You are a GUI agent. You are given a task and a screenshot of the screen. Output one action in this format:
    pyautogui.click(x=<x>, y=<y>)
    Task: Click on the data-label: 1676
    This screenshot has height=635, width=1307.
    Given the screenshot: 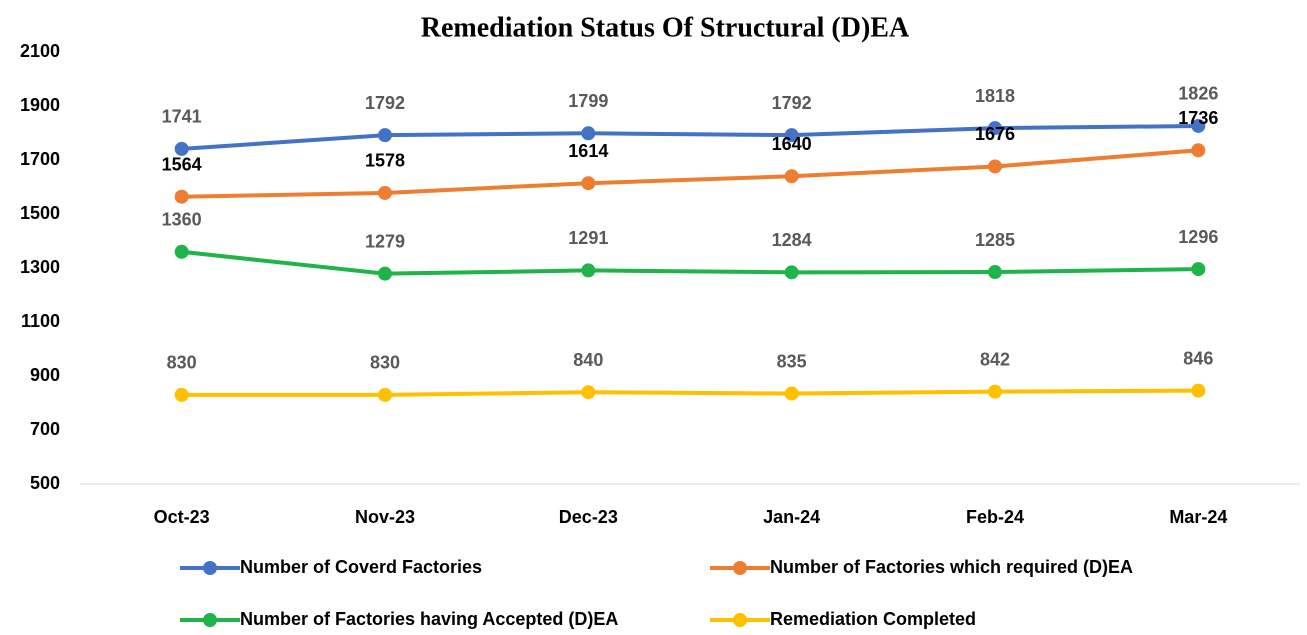 What is the action you would take?
    pyautogui.click(x=995, y=134)
    